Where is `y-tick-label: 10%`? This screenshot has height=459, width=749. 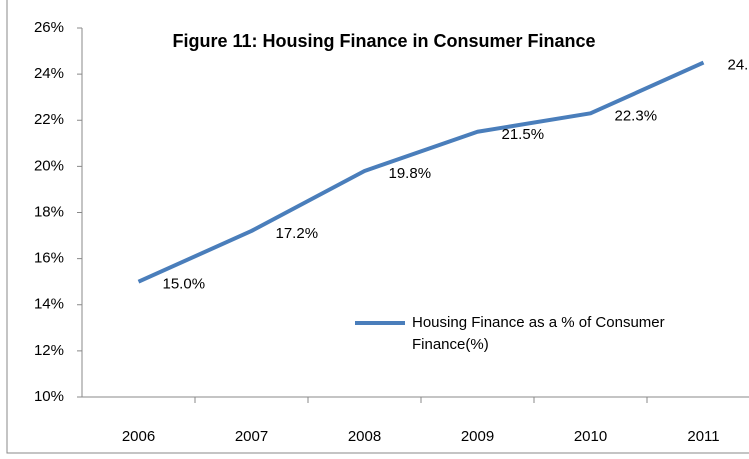
y-tick-label: 10% is located at coordinates (49, 396).